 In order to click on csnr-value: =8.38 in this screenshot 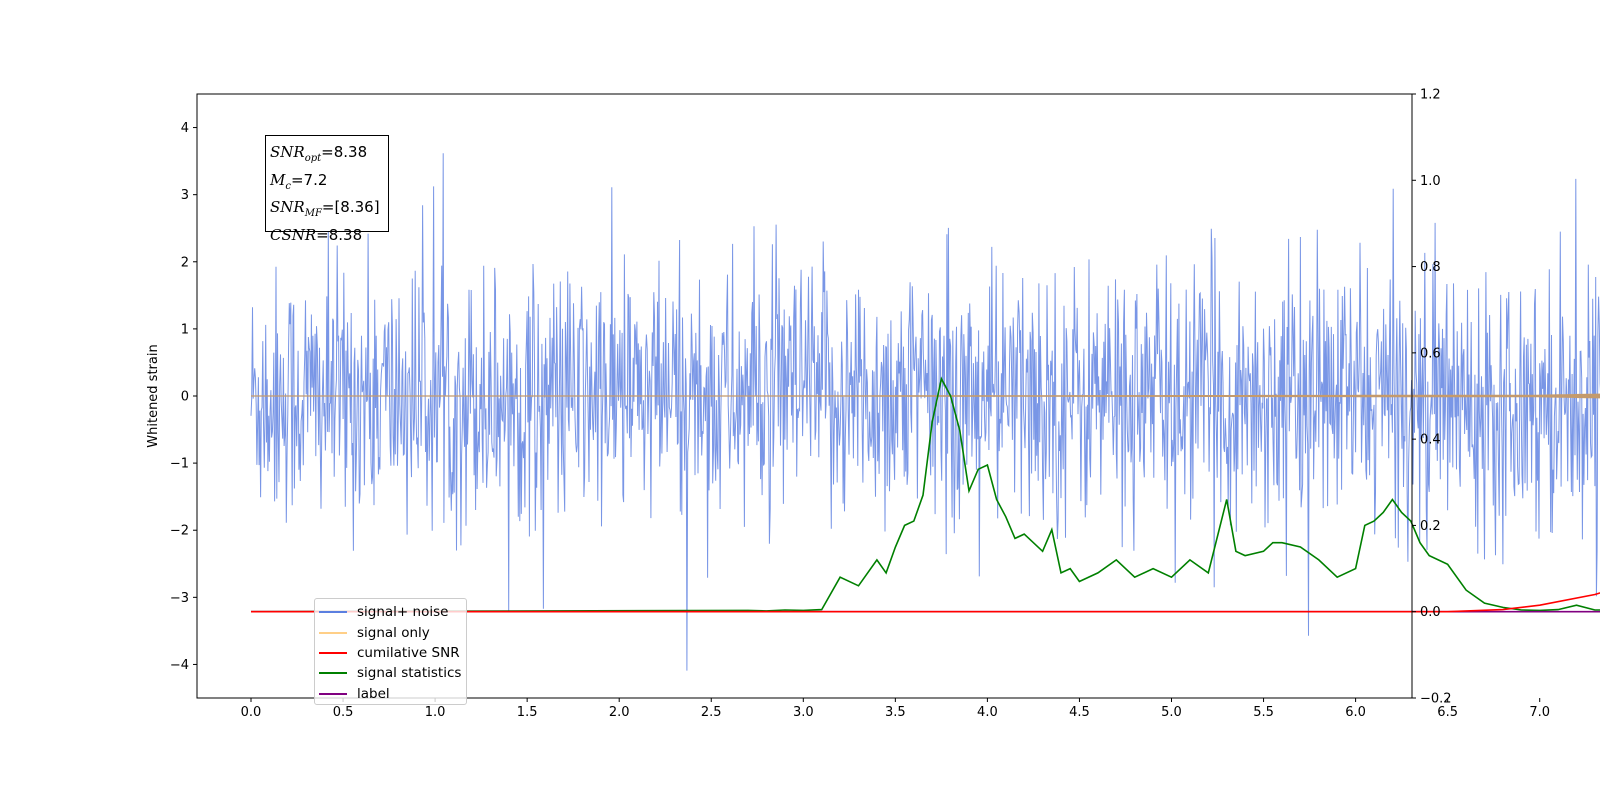, I will do `click(339, 234)`.